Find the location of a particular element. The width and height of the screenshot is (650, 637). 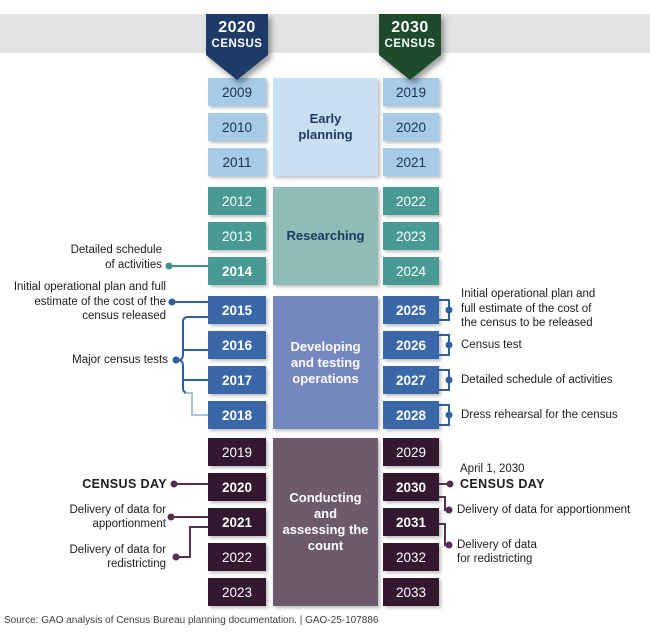

y2030-col-2024: 2024 is located at coordinates (411, 271).